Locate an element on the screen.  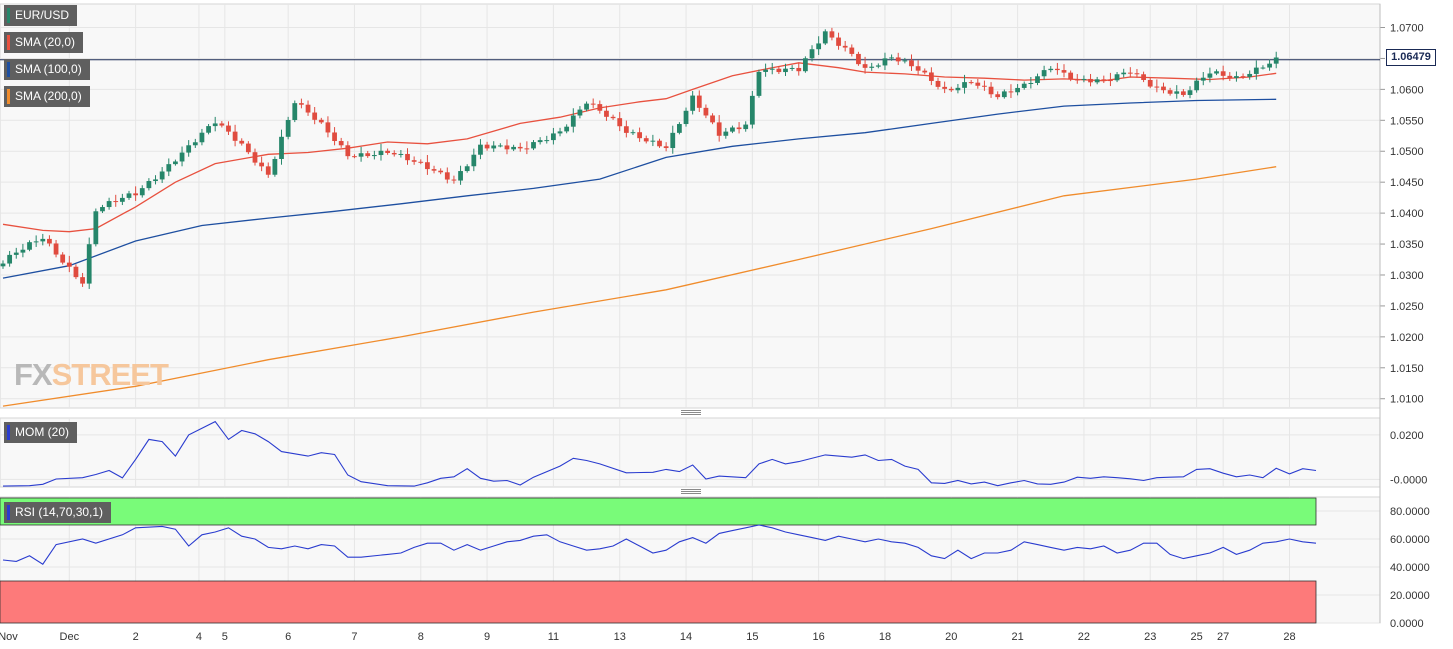
price-tick-label: 1.0200 is located at coordinates (1407, 338).